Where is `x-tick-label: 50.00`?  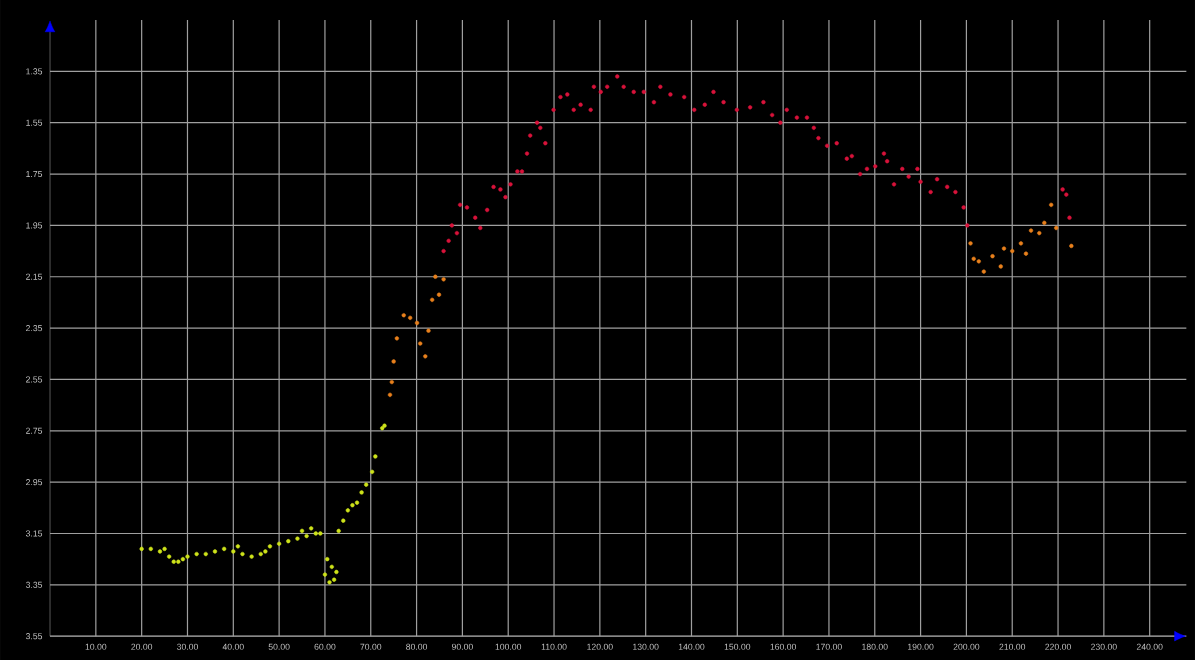
x-tick-label: 50.00 is located at coordinates (279, 646).